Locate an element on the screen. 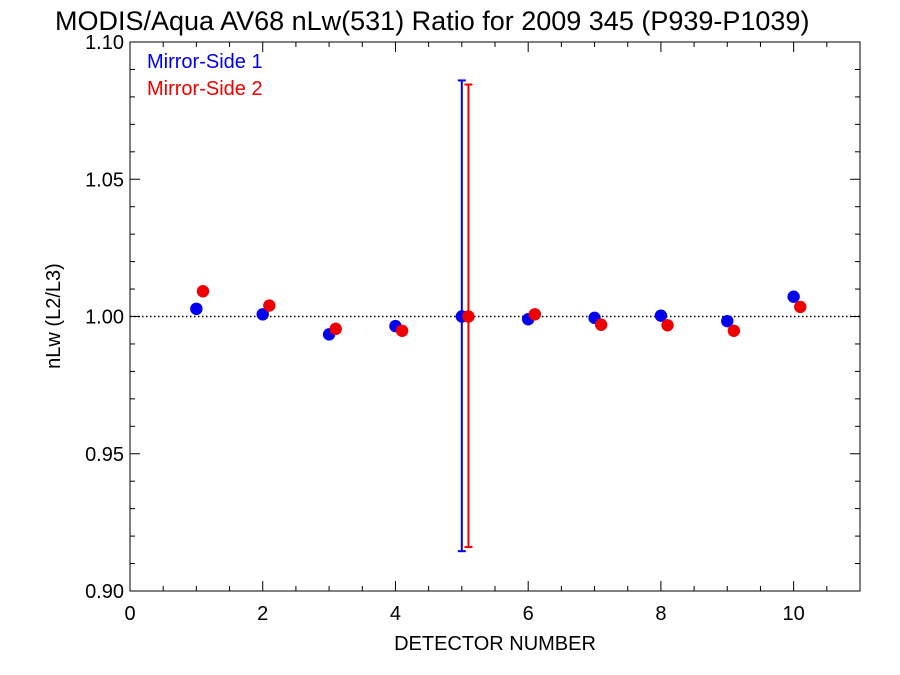 The image size is (900, 675). data-points-layer is located at coordinates (498, 313).